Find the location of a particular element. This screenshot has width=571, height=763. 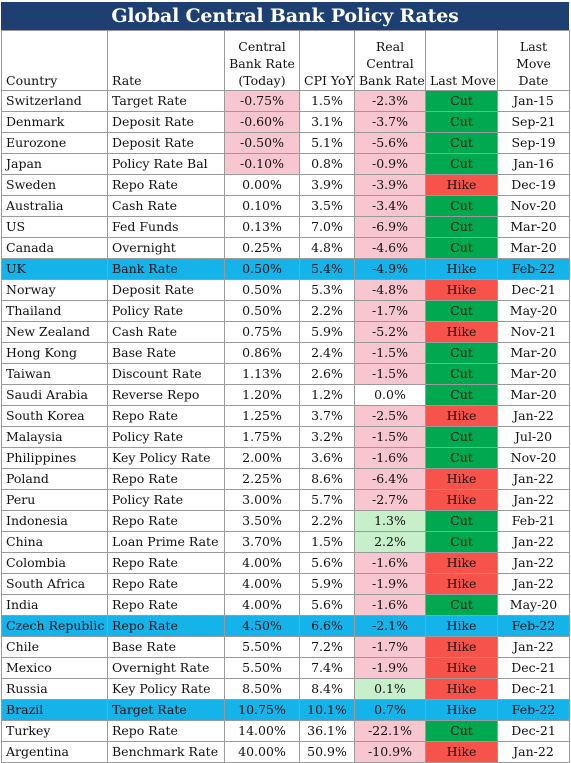

cell-real-rate: 0.1% is located at coordinates (390, 689).